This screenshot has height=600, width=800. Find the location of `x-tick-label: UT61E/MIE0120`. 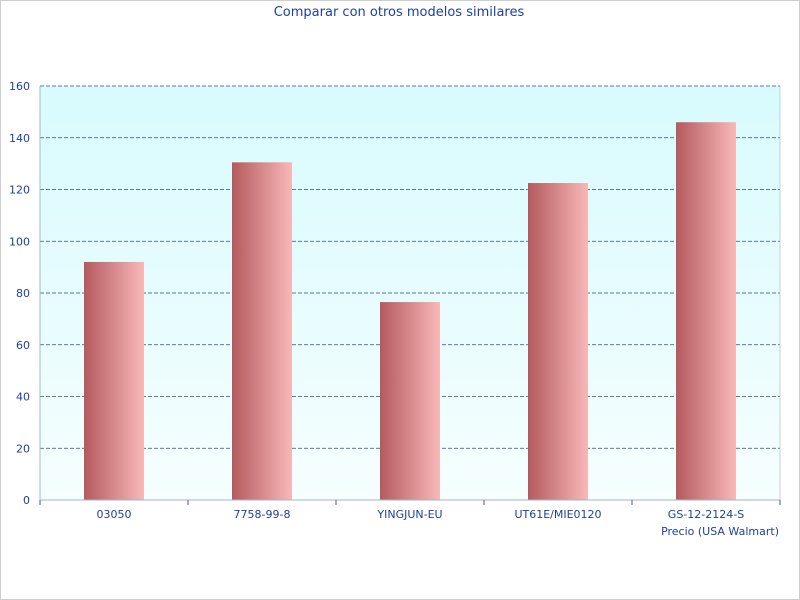

x-tick-label: UT61E/MIE0120 is located at coordinates (557, 514).